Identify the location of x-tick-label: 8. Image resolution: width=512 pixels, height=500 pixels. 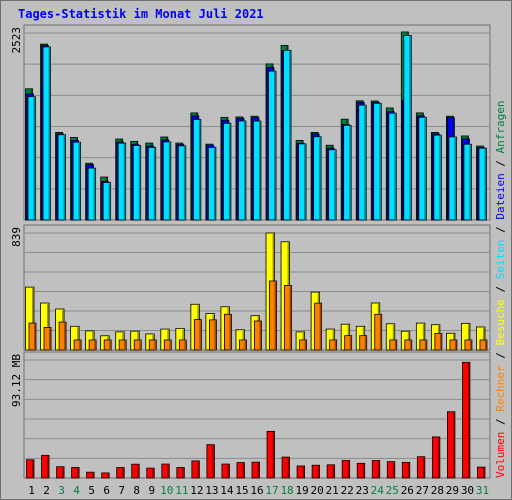
(136, 490).